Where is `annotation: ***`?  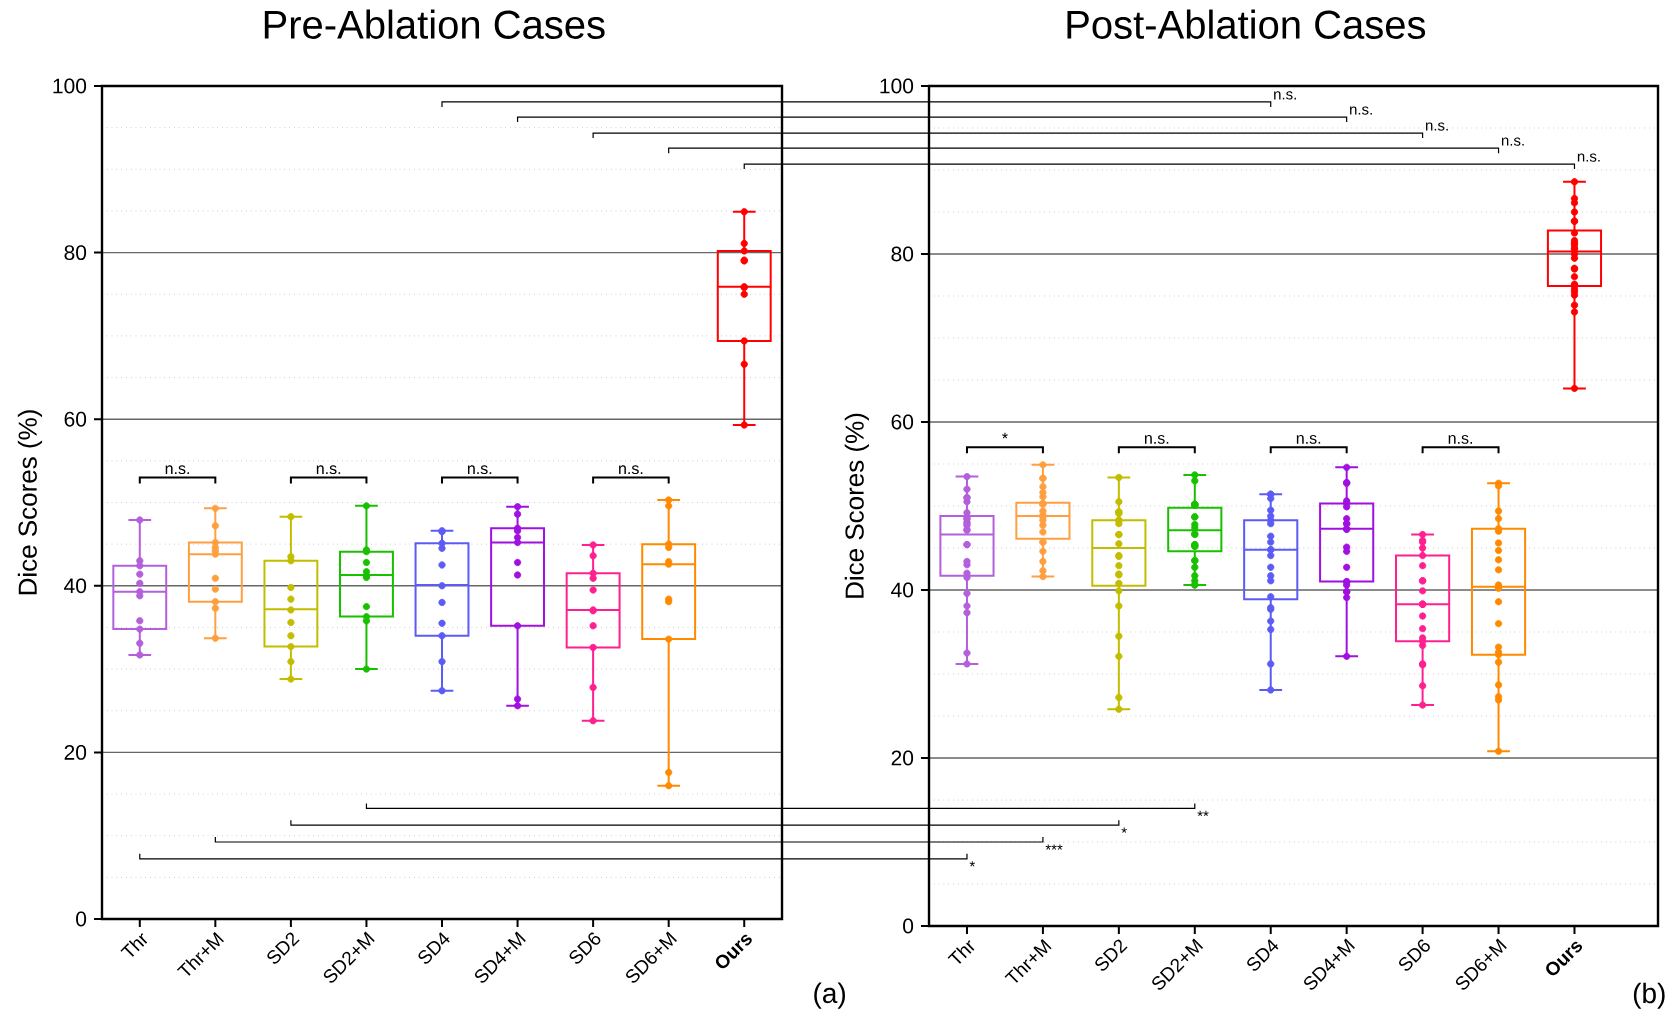
annotation: *** is located at coordinates (1054, 847).